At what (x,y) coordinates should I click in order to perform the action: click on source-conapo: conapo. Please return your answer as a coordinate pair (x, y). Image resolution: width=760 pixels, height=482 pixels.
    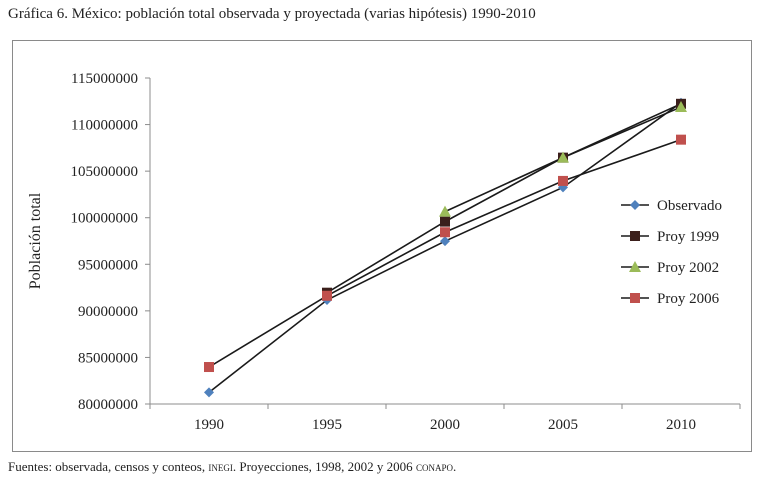
    Looking at the image, I should click on (434, 466).